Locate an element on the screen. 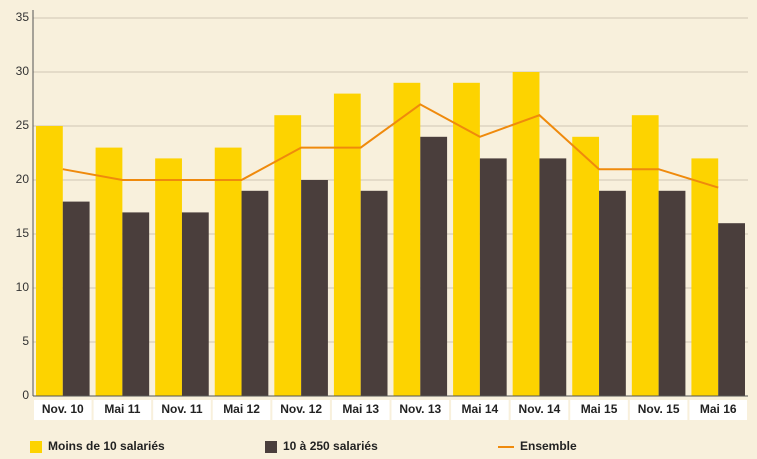  x-tick-label: Mai 16 is located at coordinates (718, 409).